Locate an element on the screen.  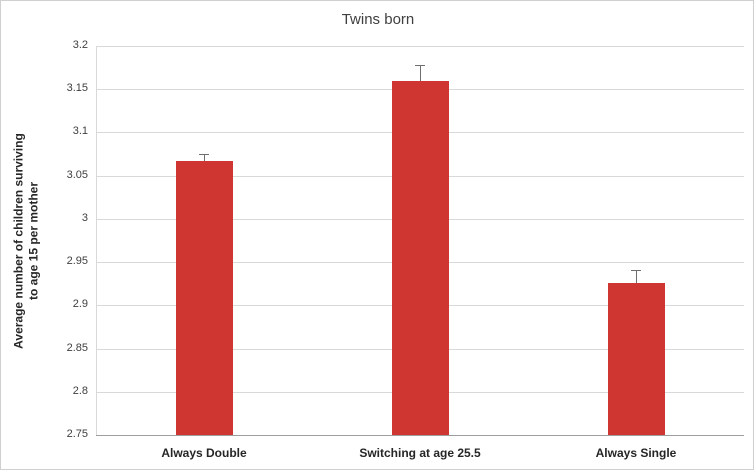
x-category-label: Always Double is located at coordinates (204, 453).